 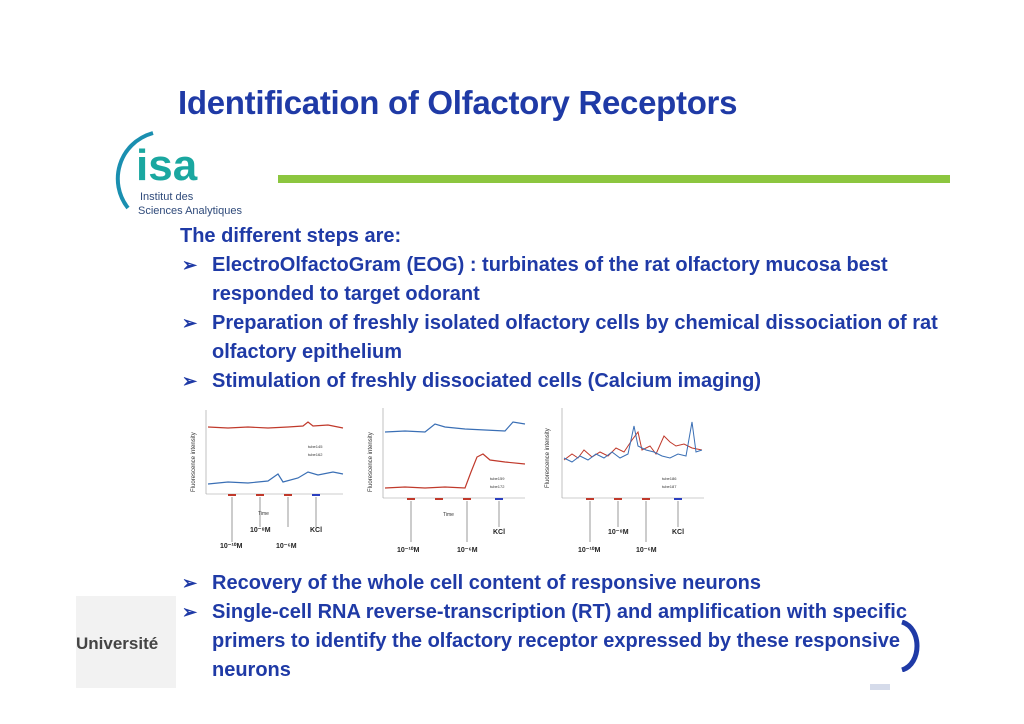 I want to click on steps-intro: The different steps are:, so click(x=291, y=236).